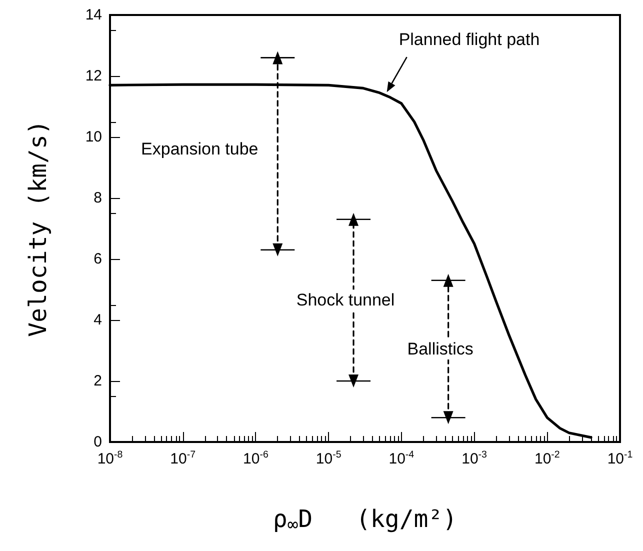  I want to click on x-axis-title: ρ∞D (kg/m²), so click(365, 520).